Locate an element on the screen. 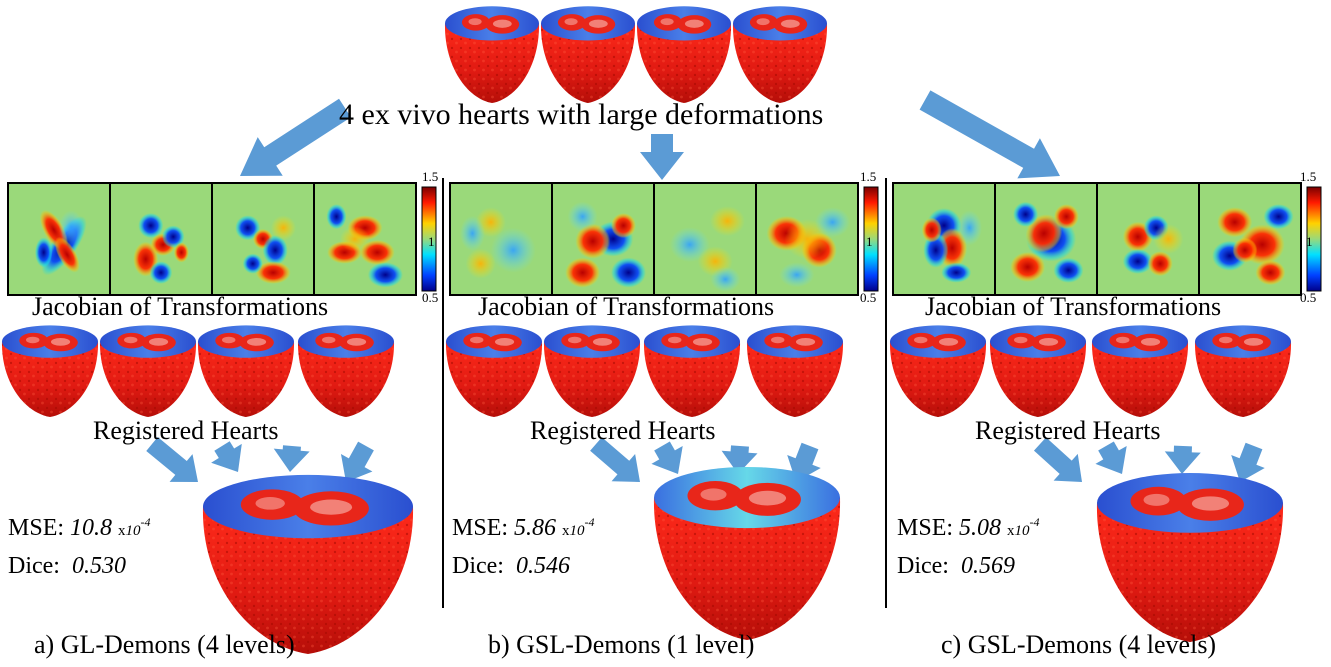 Image resolution: width=1331 pixels, height=667 pixels. dice-readout: Dice: 0.546 is located at coordinates (511, 566).